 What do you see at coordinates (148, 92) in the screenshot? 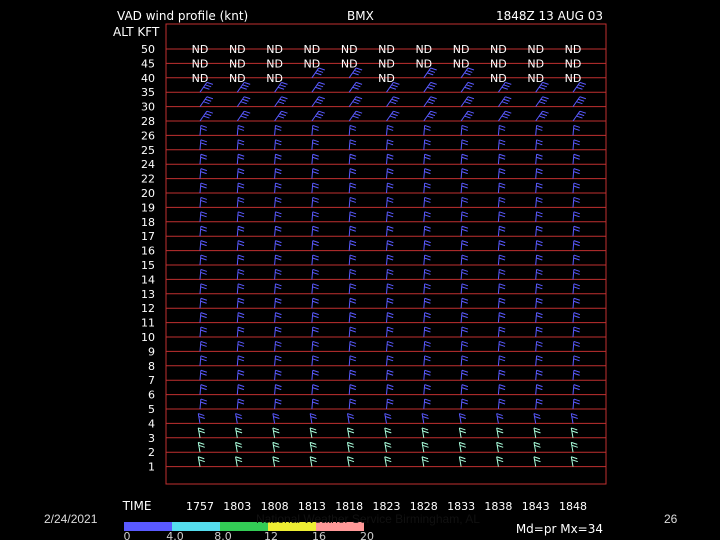
I see `altitude-tick-label: 35` at bounding box center [148, 92].